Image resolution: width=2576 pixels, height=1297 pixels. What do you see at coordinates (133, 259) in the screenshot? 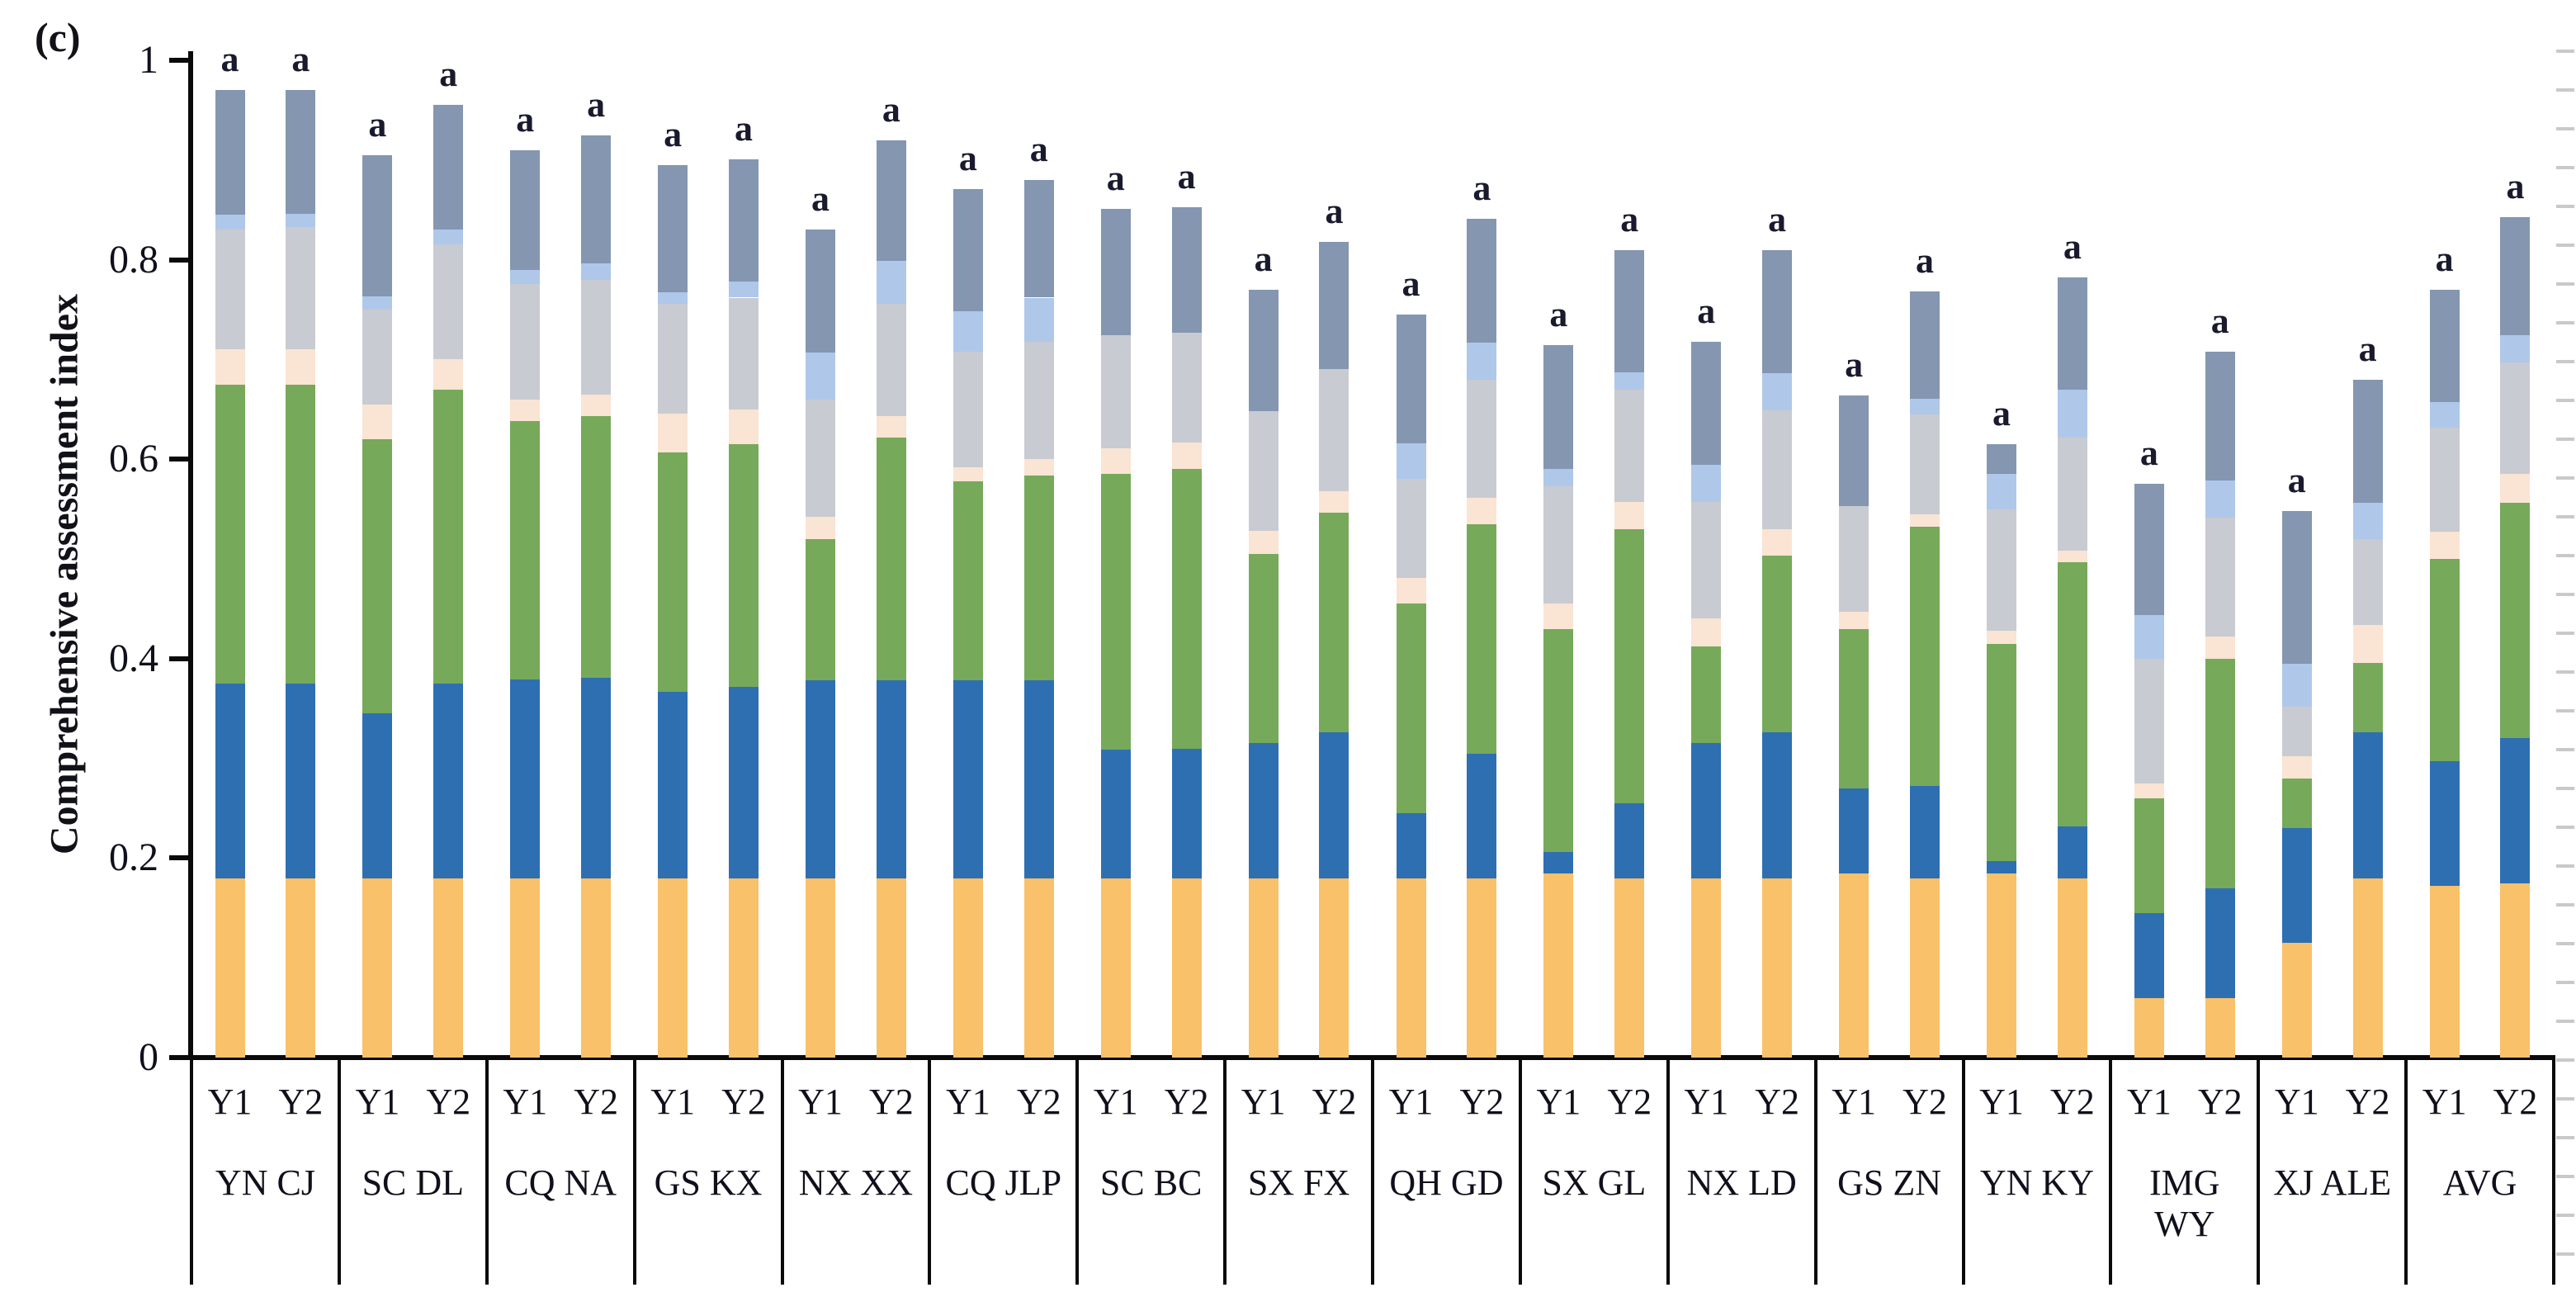
I see `y-tick-label: 0.8` at bounding box center [133, 259].